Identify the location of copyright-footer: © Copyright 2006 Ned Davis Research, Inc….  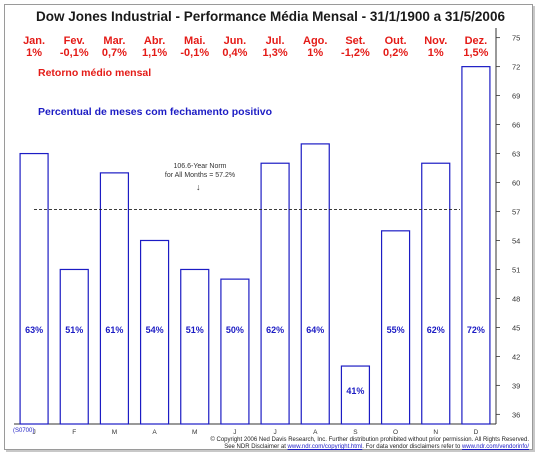
(369, 444).